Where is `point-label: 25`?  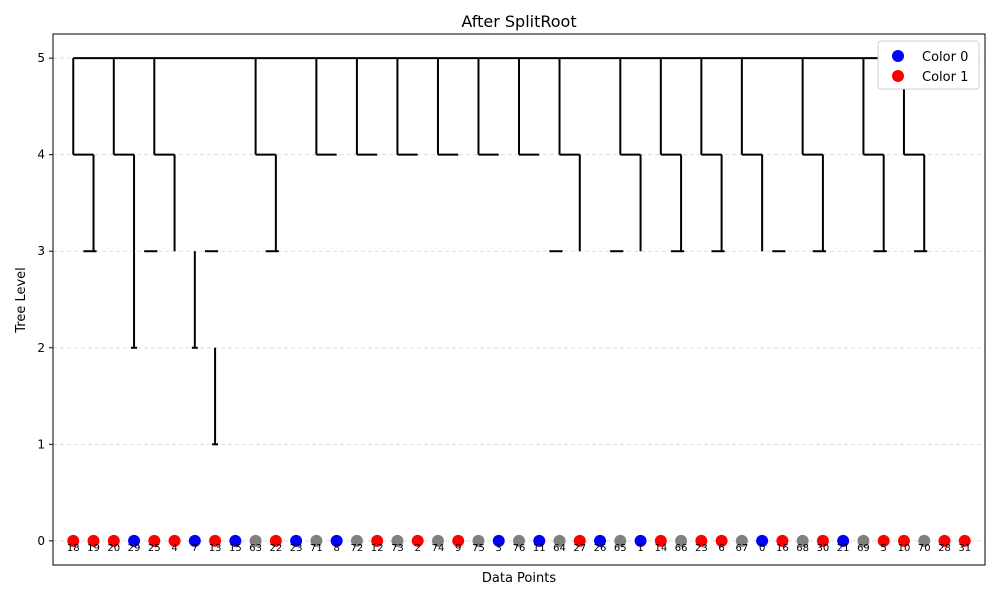
point-label: 25 is located at coordinates (154, 548).